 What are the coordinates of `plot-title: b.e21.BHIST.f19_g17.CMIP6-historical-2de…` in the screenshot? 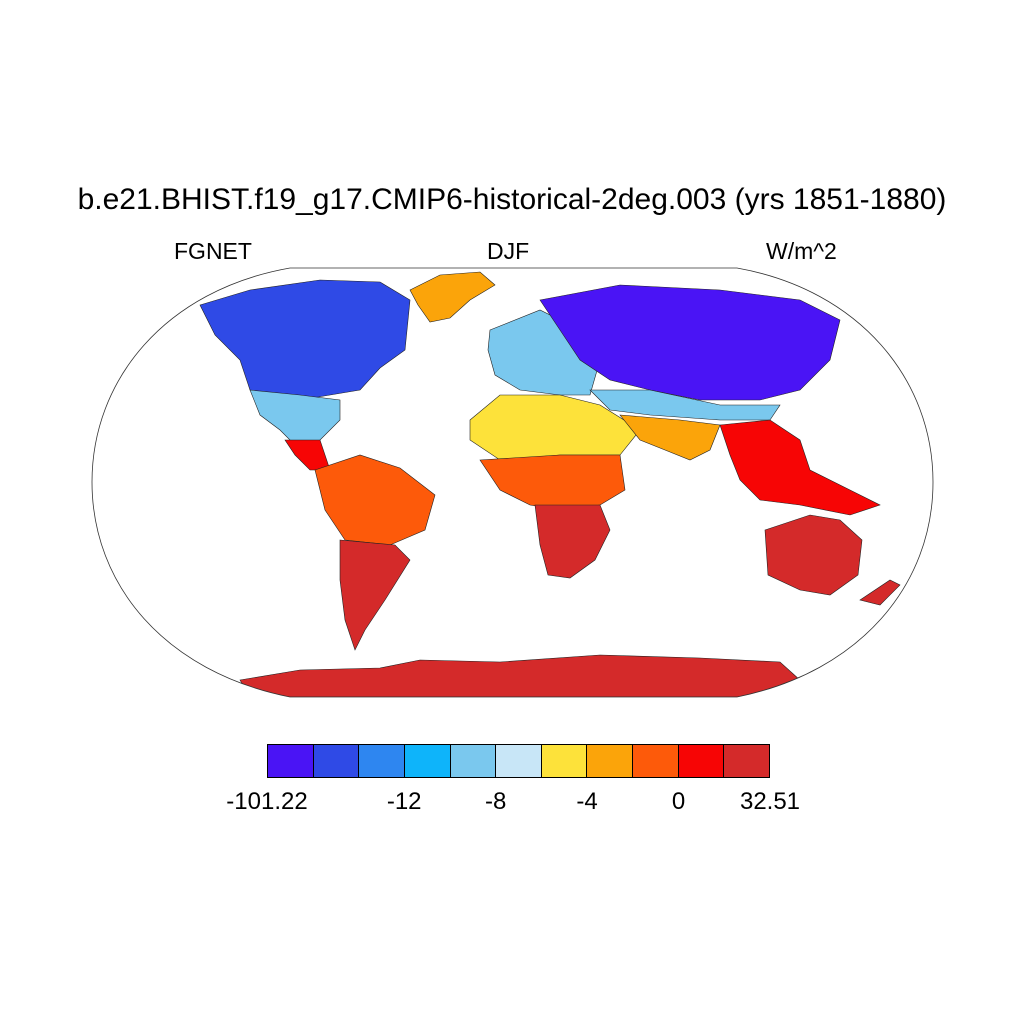 It's located at (512, 199).